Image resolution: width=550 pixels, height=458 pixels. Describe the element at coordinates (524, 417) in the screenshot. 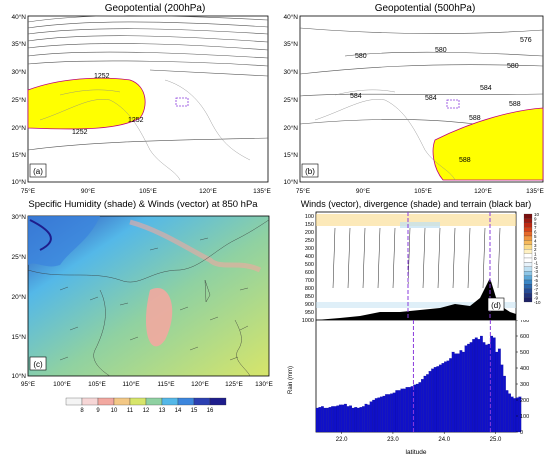

I see `y-tick-label: 100` at that location.